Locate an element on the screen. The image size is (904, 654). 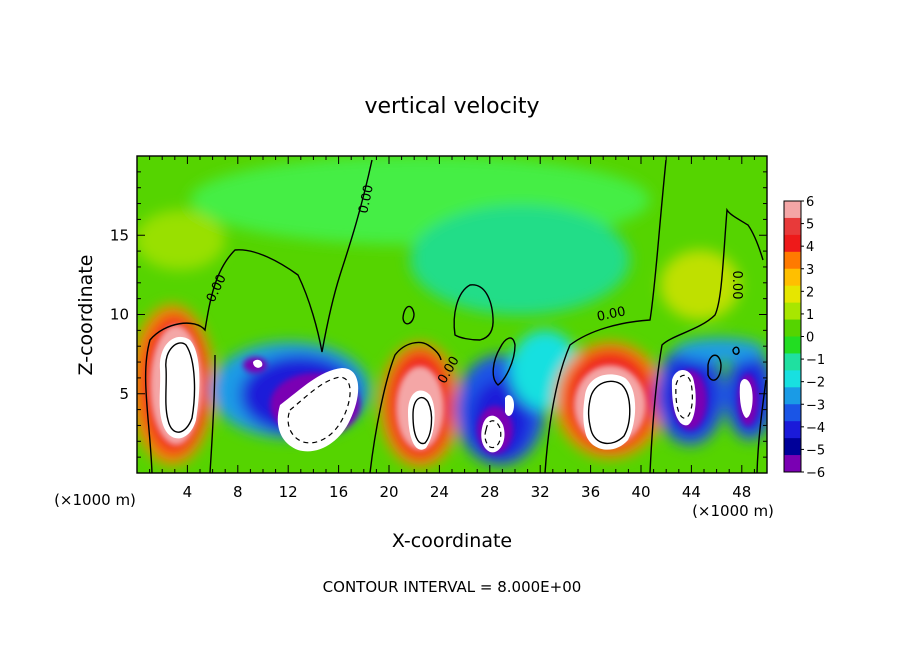
zero-contour-main is located at coordinates (258, 316).